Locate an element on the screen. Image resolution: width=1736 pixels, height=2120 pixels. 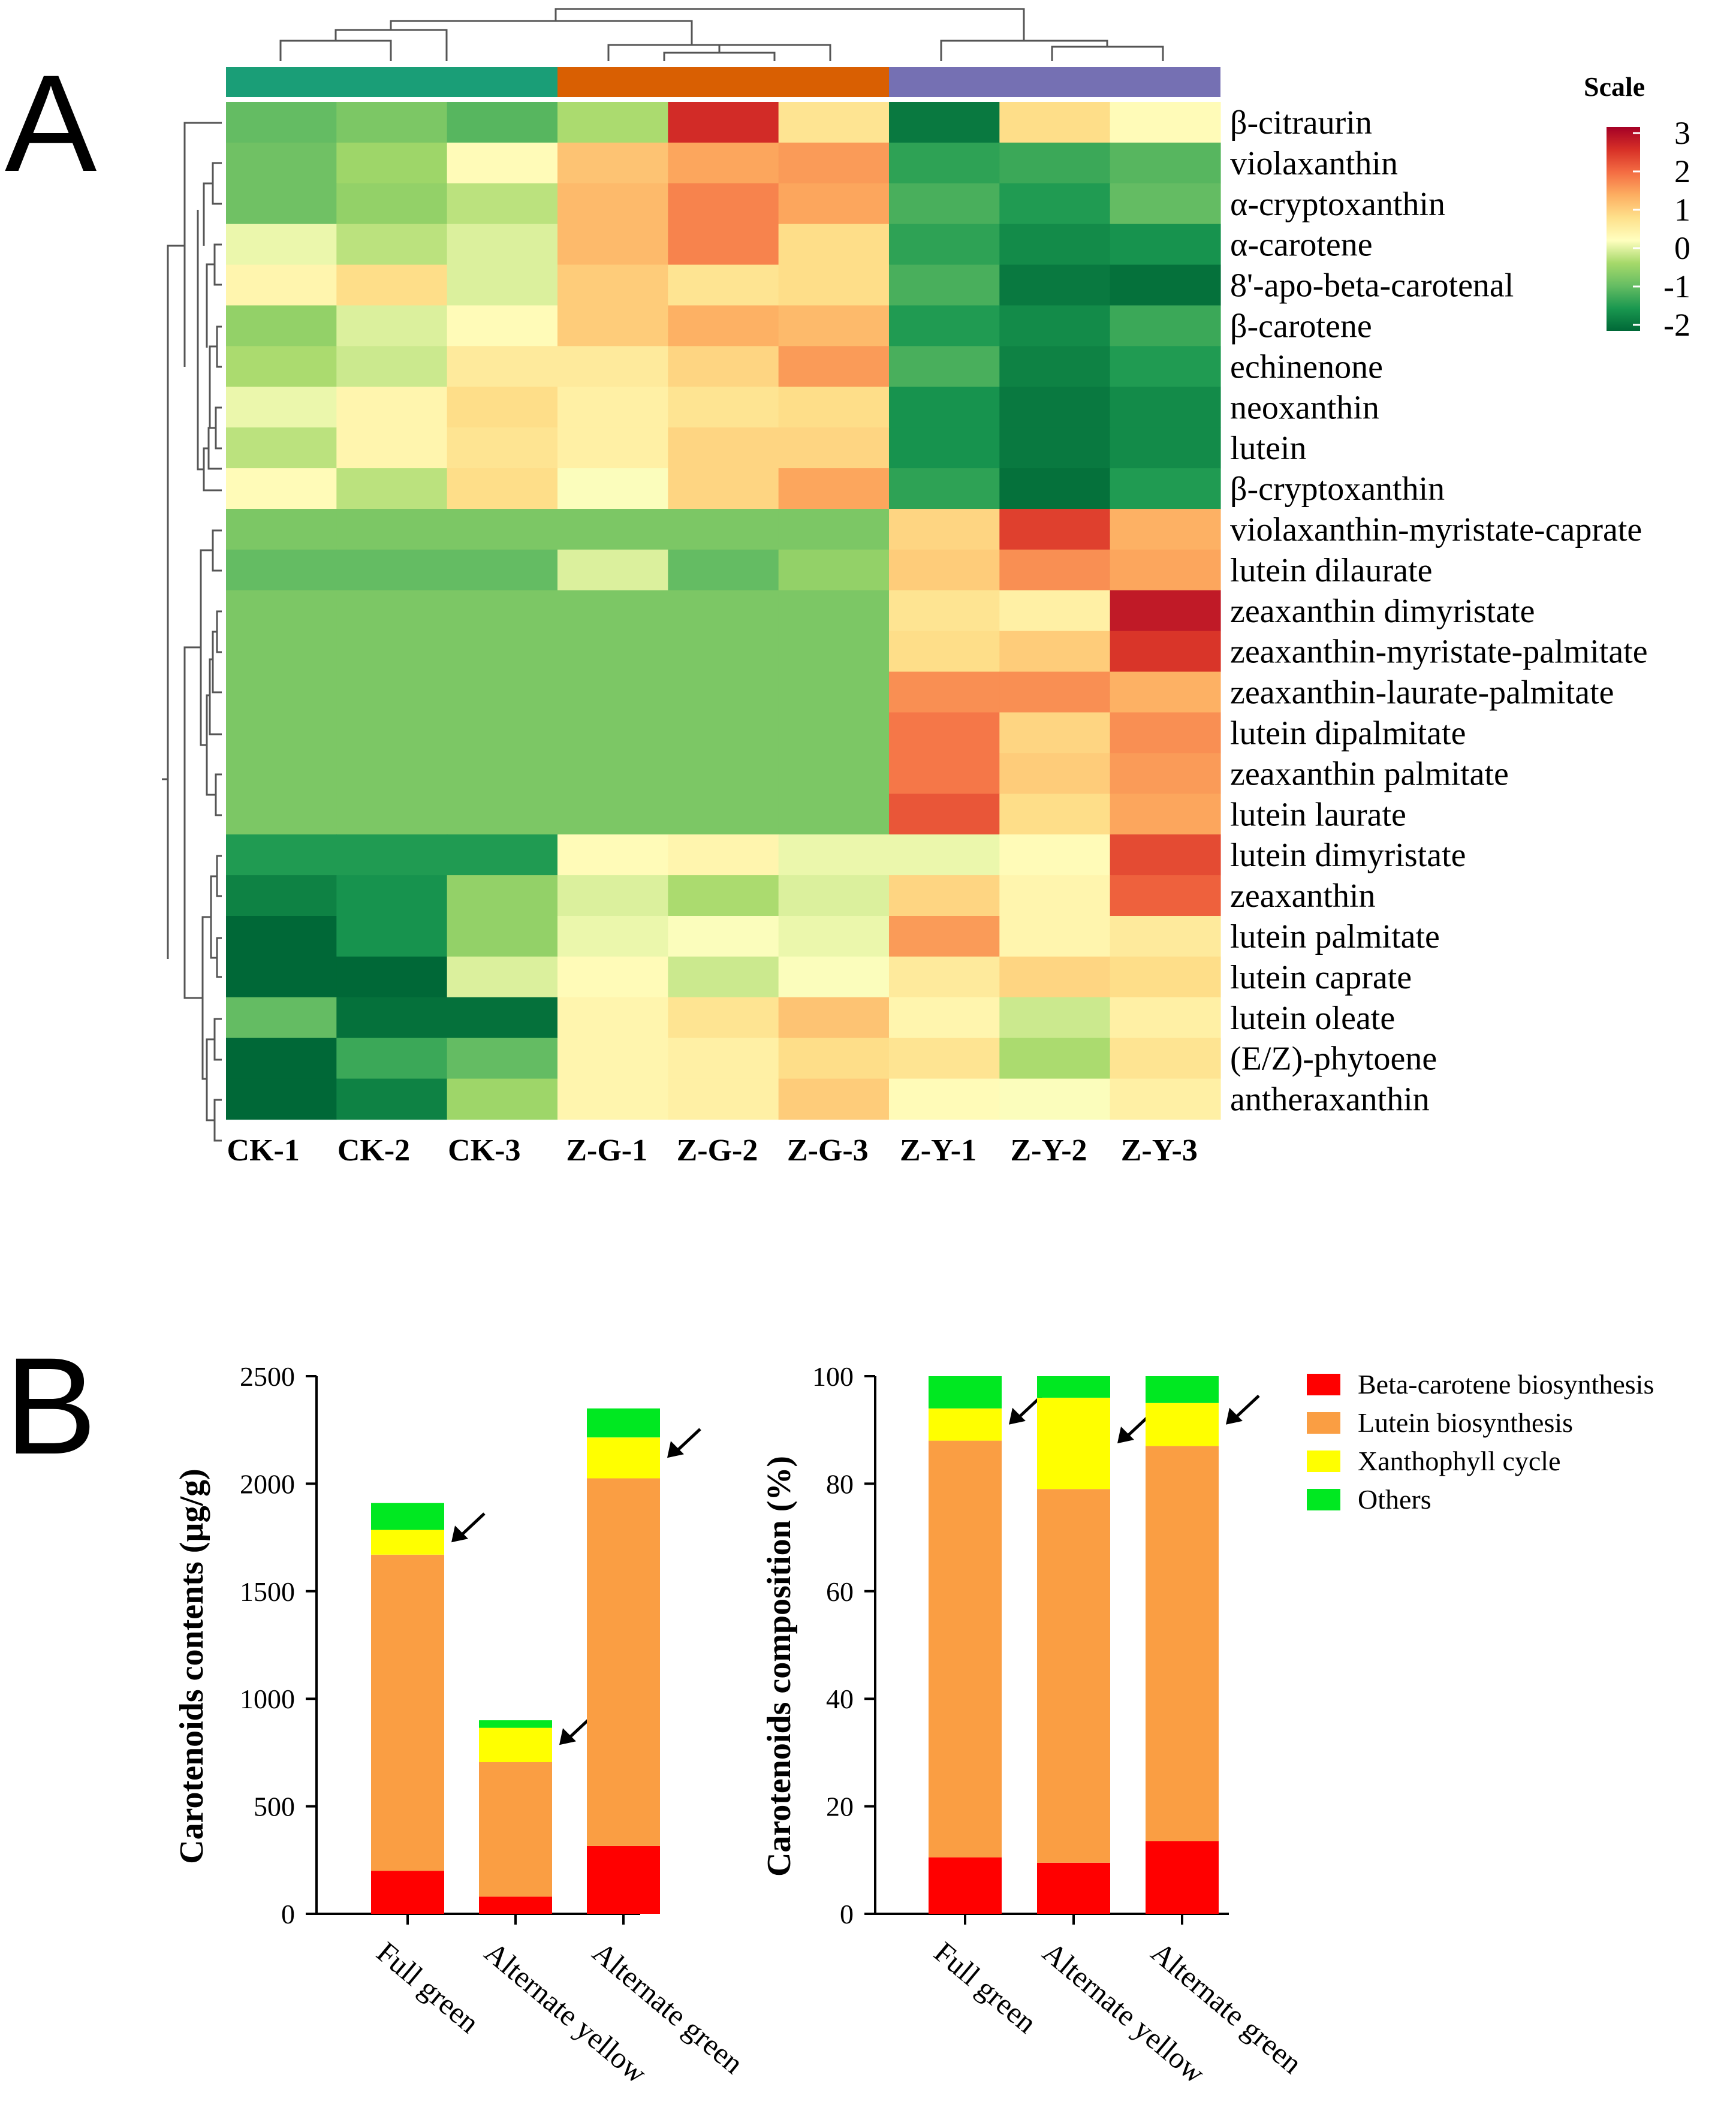
scale-title: Scale is located at coordinates (1614, 87).